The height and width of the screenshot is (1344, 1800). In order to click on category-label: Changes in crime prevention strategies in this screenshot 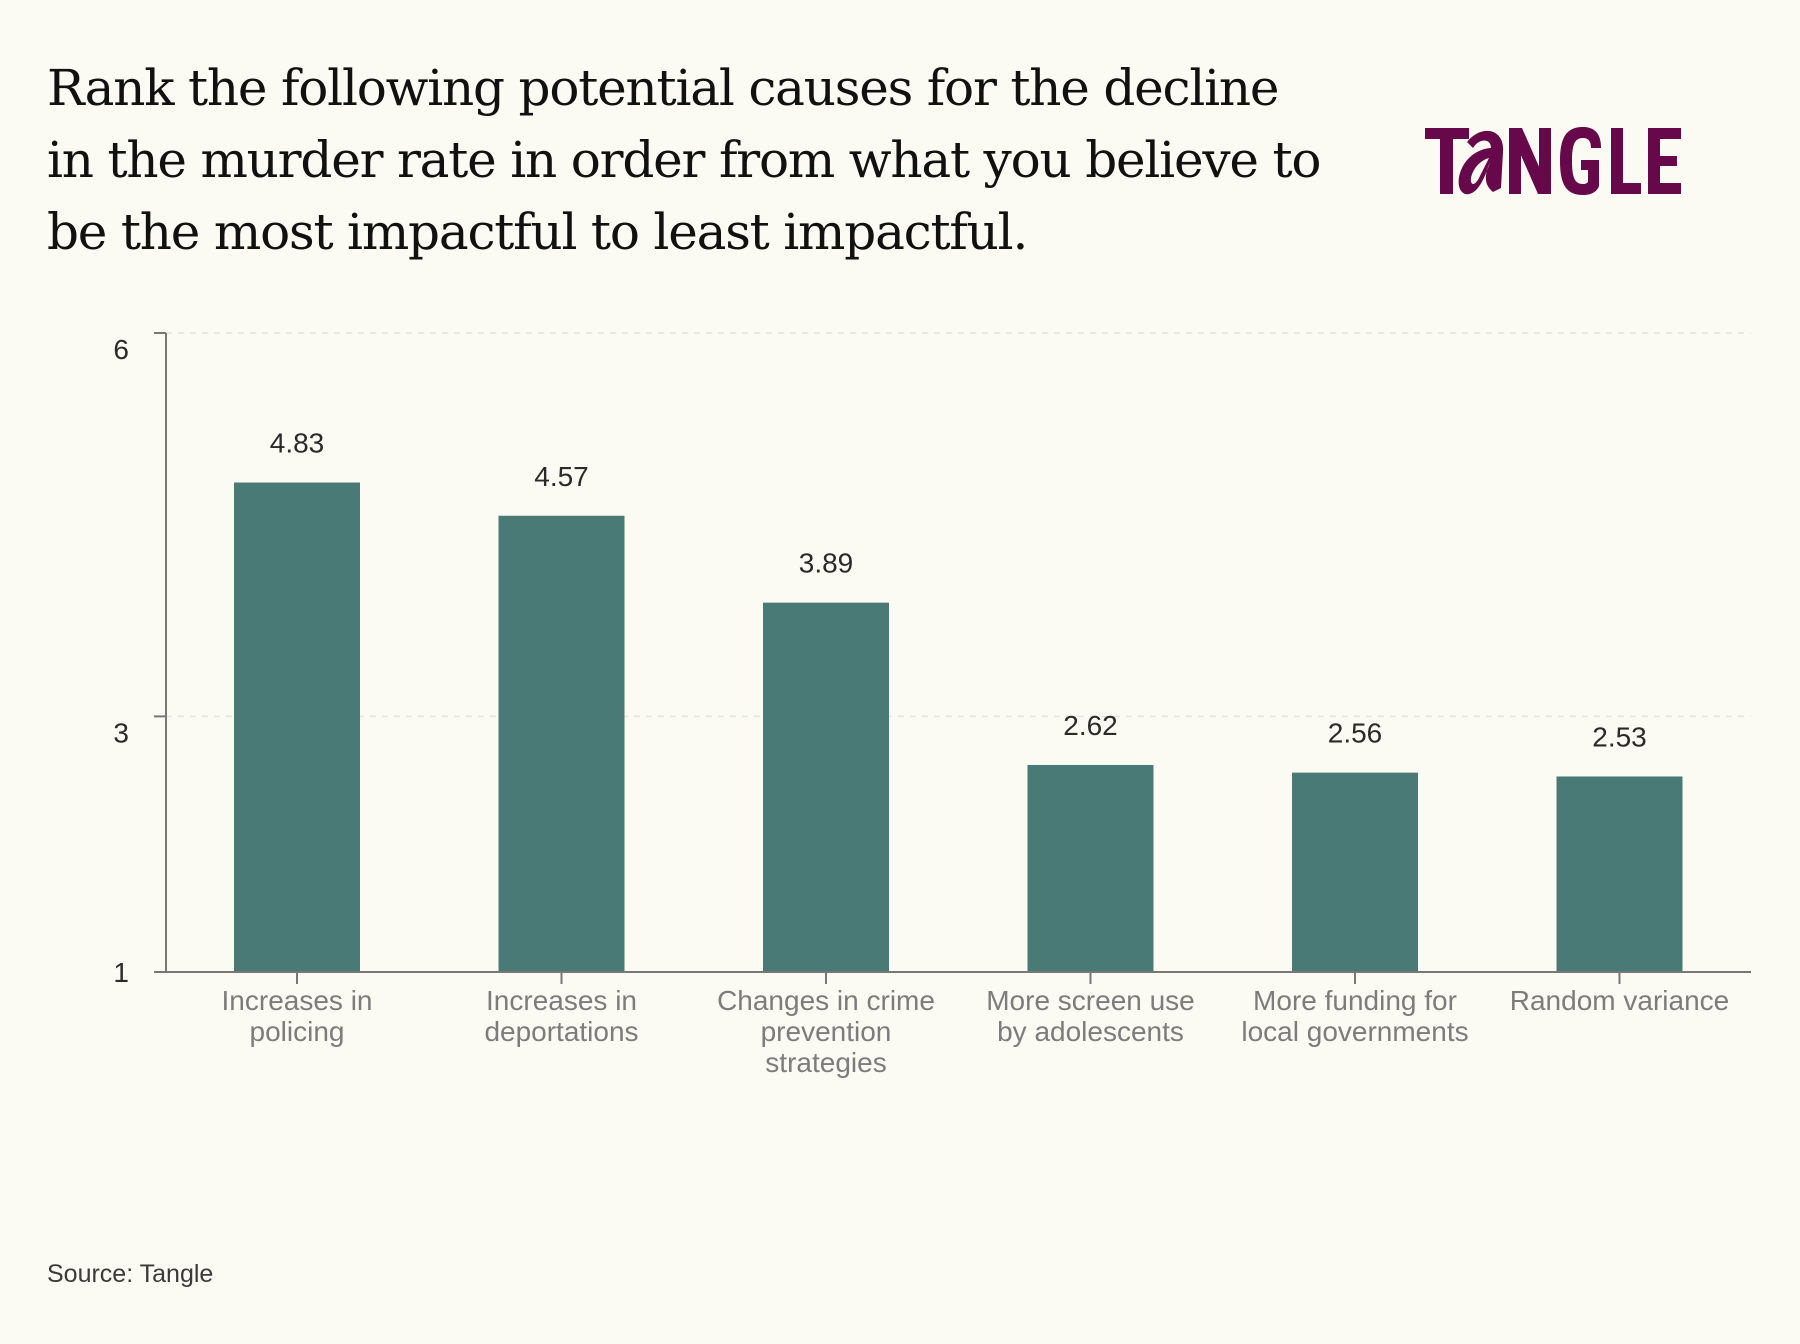, I will do `click(826, 1031)`.